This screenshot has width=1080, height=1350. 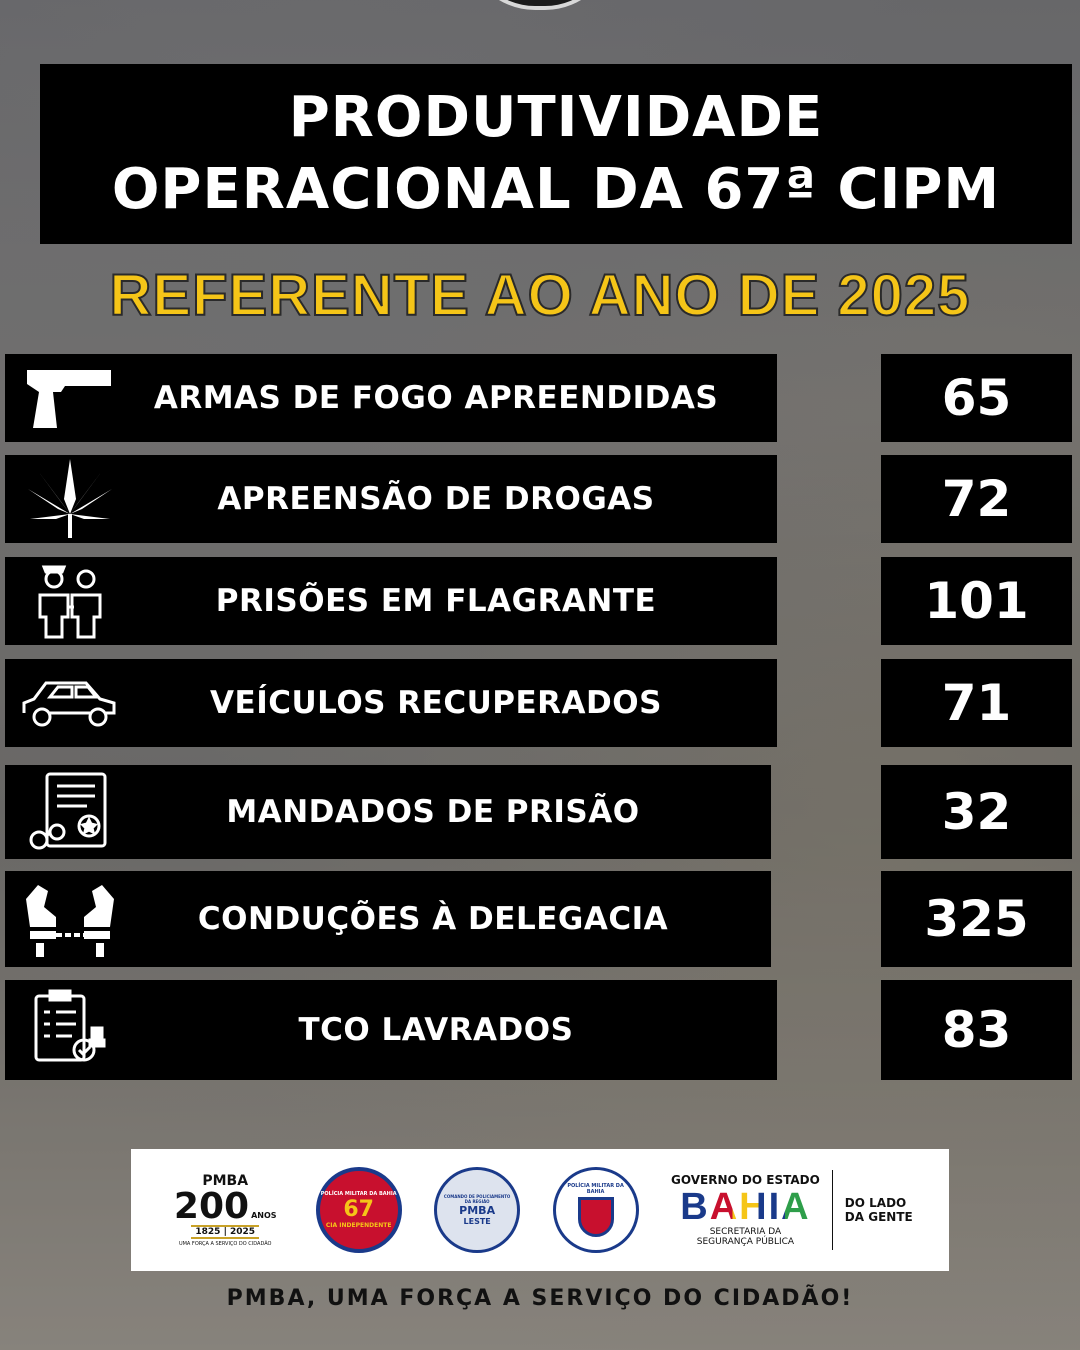 I want to click on comando-ring: COMANDO DE POLICIAMENTO DA REGIÃO, so click(x=477, y=1199).